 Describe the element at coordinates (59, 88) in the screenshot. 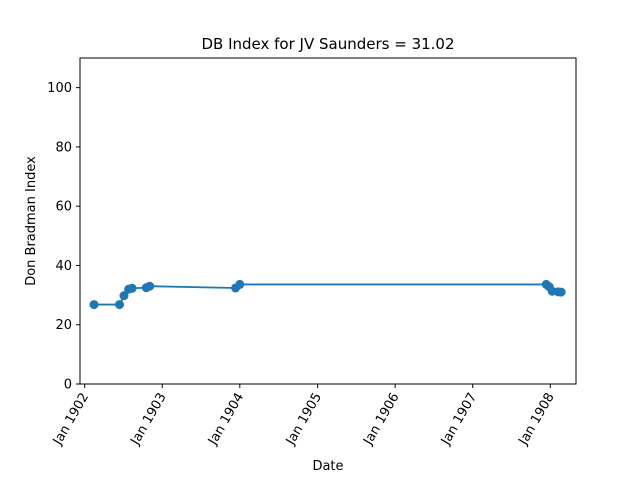

I see `y-tick-label: 100` at that location.